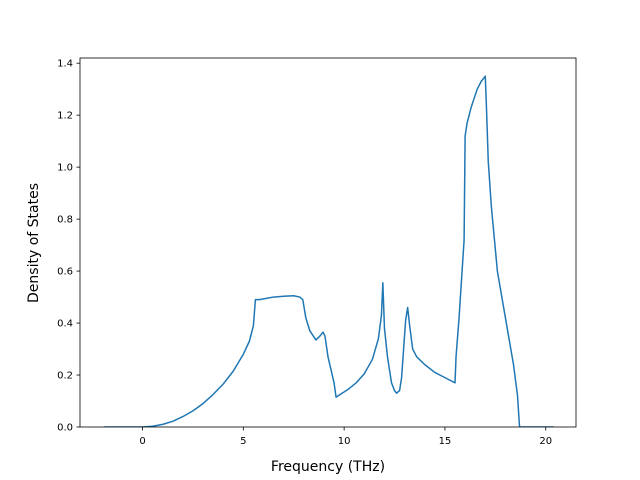 The width and height of the screenshot is (640, 480). I want to click on x-tick-label: 10, so click(344, 441).